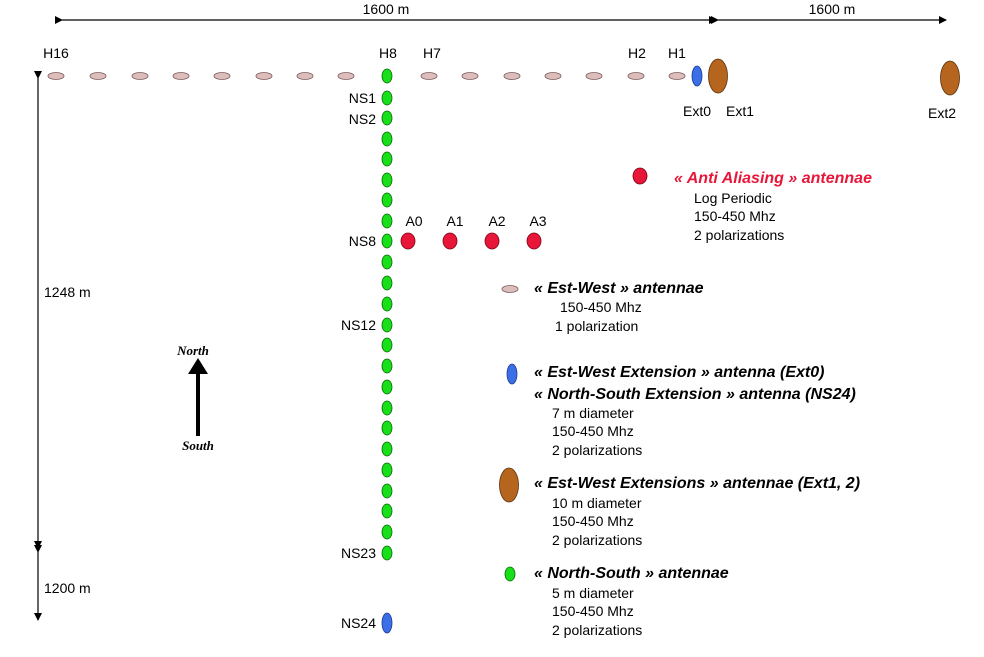  Describe the element at coordinates (733, 198) in the screenshot. I see `legend-anti-aliasing-line: Log Periodic` at that location.